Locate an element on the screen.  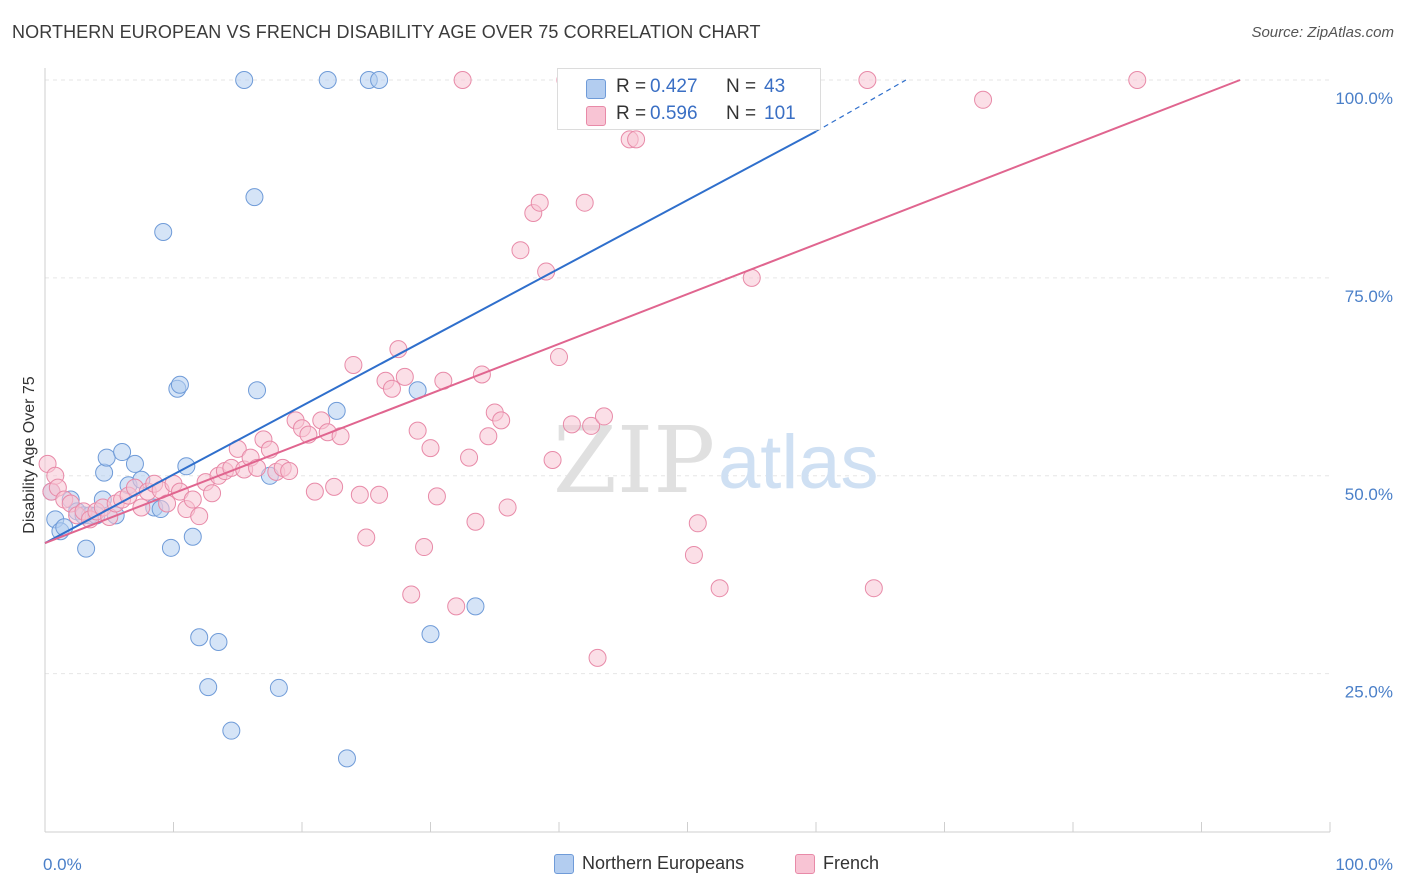
legend-swatch-french is located at coordinates (596, 116).